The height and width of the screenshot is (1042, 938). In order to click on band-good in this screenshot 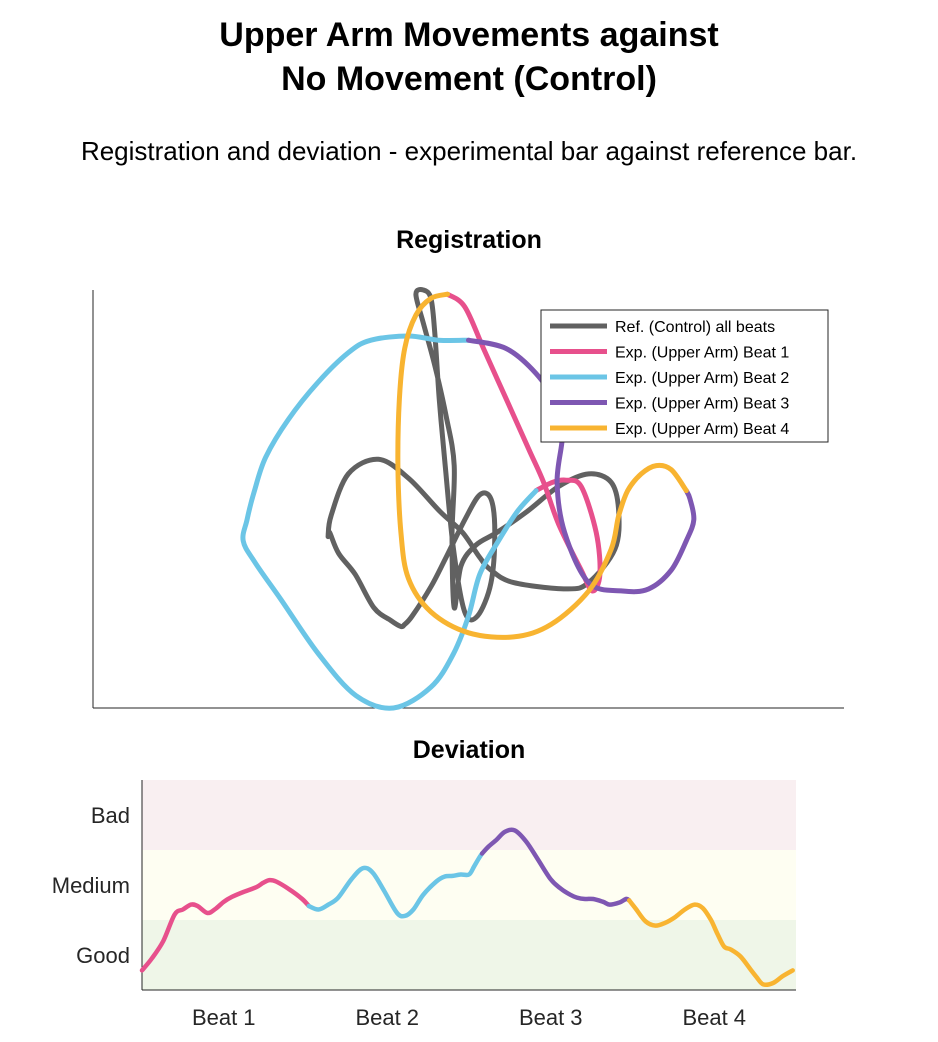, I will do `click(469, 955)`.